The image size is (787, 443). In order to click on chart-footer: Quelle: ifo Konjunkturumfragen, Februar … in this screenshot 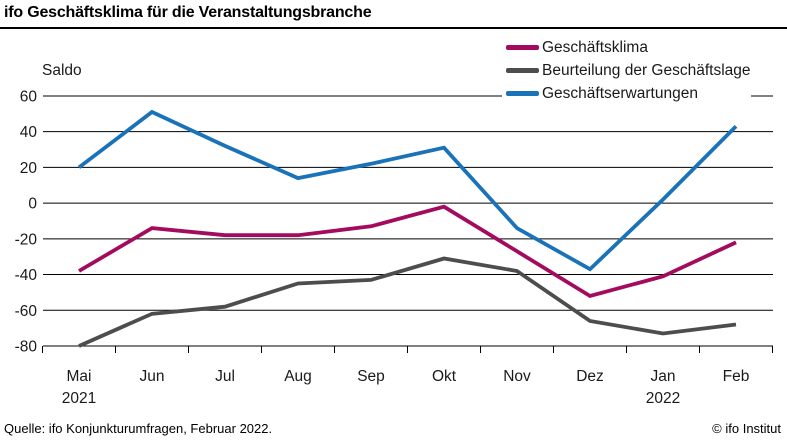, I will do `click(393, 428)`.